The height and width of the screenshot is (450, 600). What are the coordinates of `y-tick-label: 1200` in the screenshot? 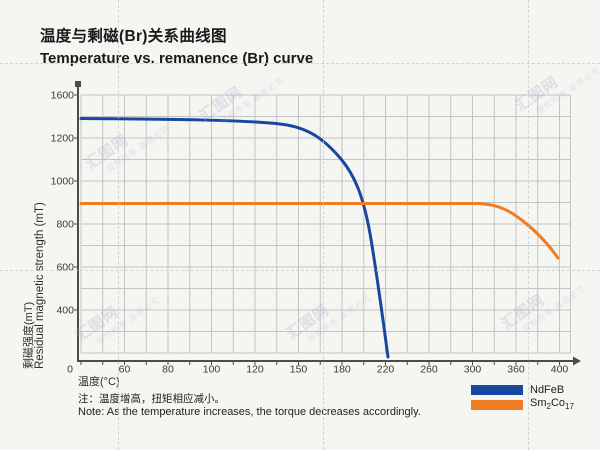 It's located at (63, 139).